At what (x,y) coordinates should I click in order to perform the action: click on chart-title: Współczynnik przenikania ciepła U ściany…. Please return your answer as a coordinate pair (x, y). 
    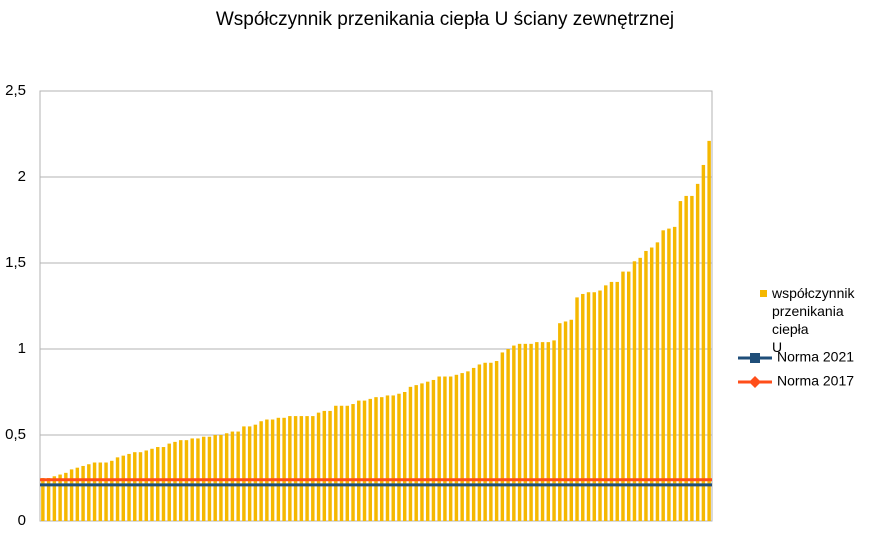
    Looking at the image, I should click on (445, 19).